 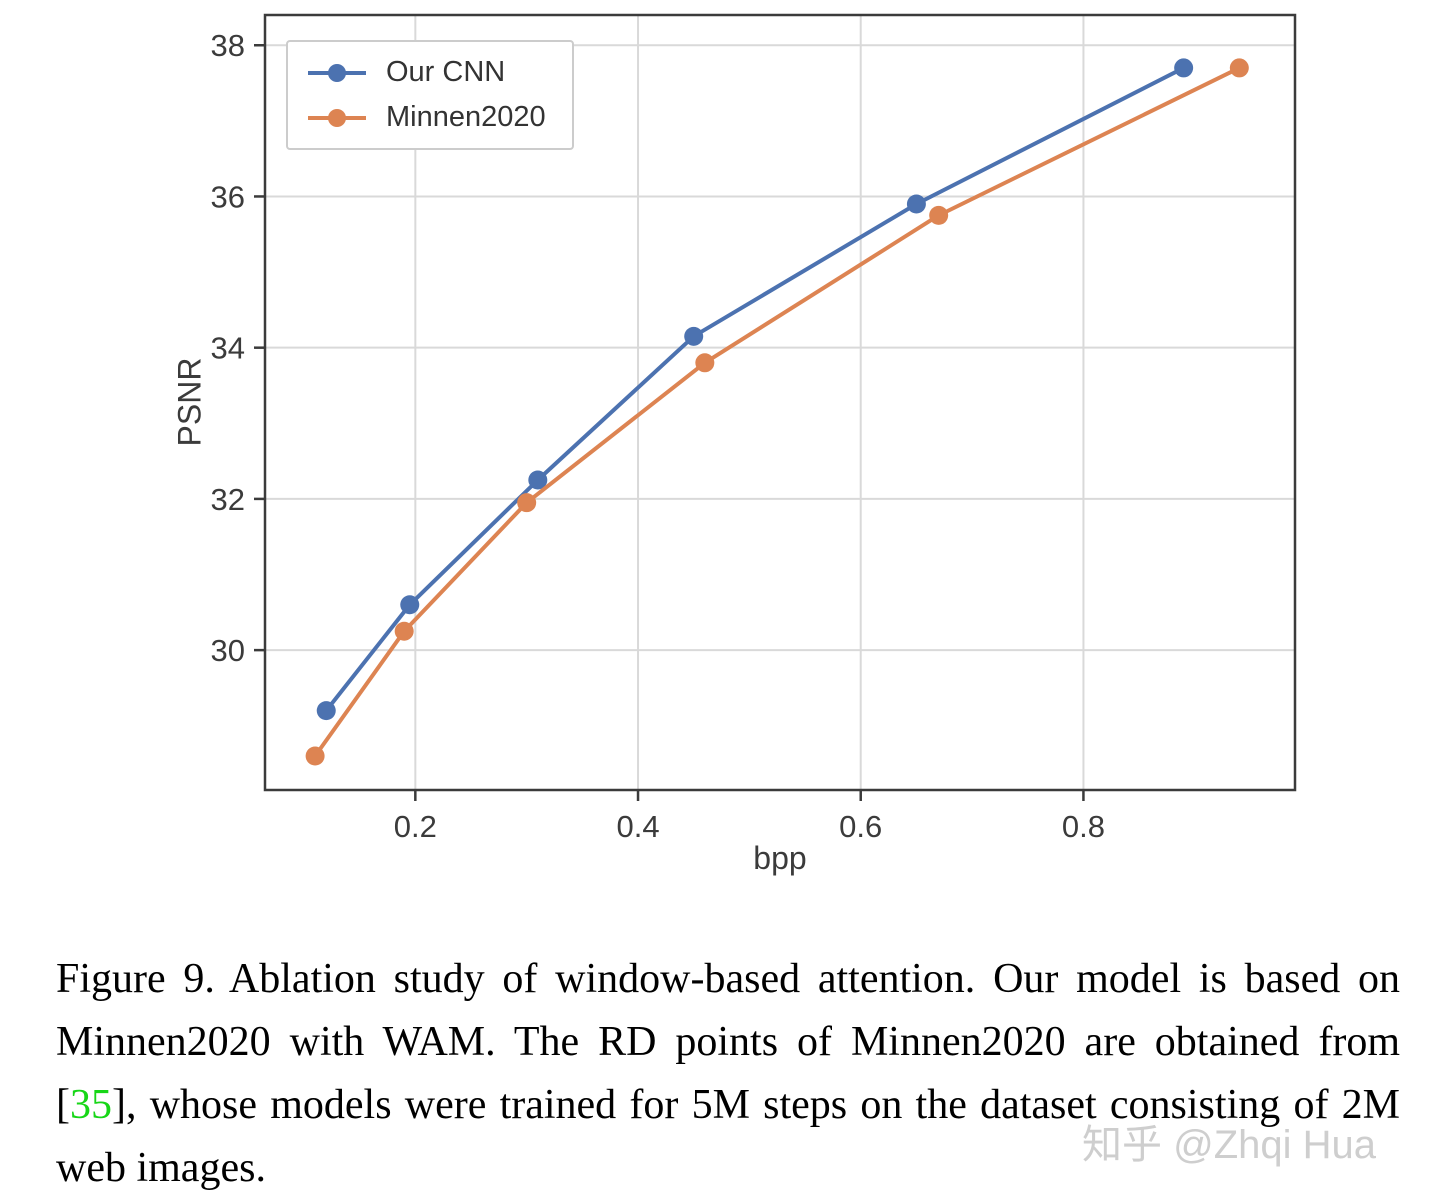 What do you see at coordinates (1083, 826) in the screenshot?
I see `tick-label-x: 0.8` at bounding box center [1083, 826].